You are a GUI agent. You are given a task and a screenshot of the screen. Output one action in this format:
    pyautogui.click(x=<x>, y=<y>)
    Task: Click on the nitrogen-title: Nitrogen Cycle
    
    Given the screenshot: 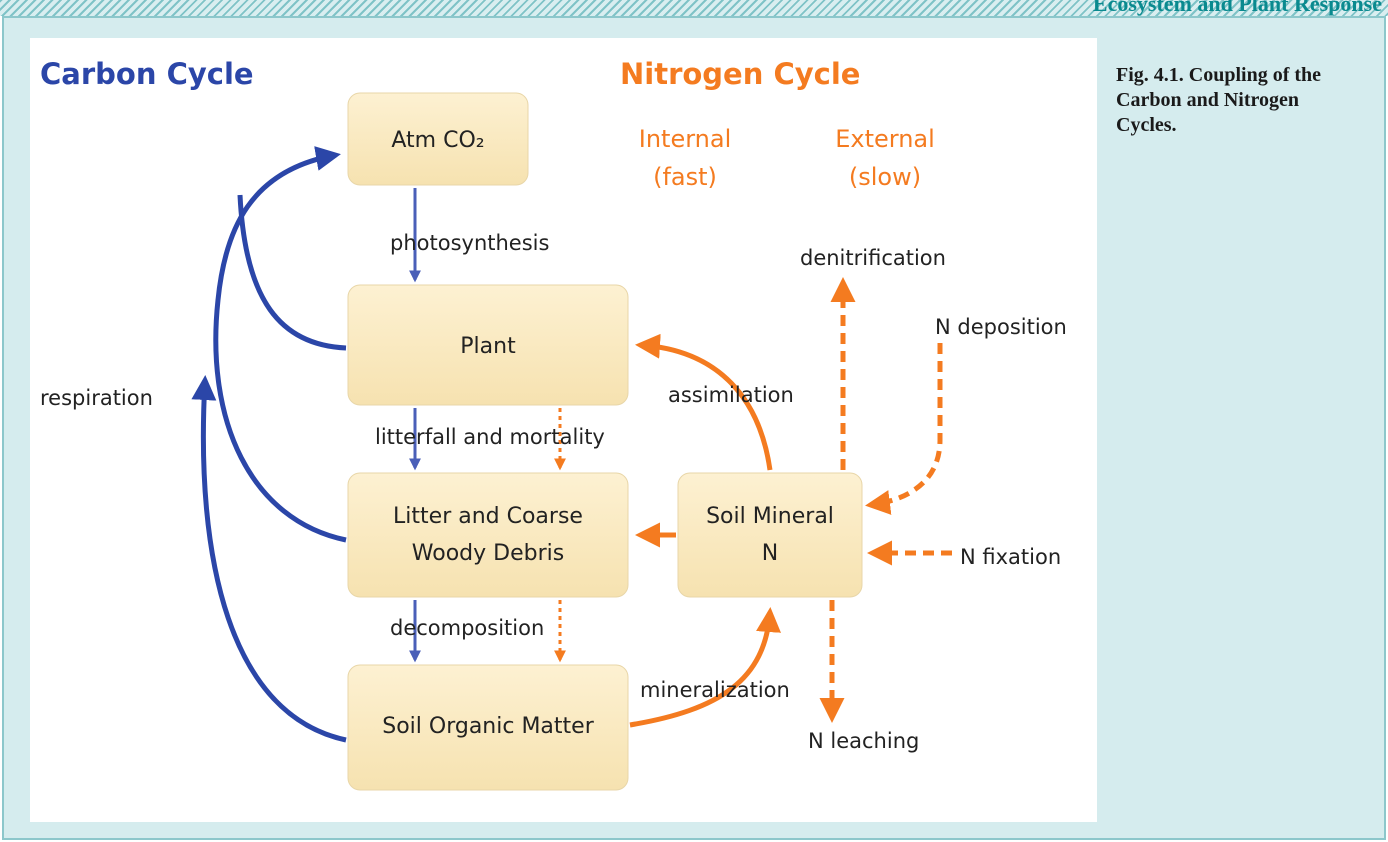 What is the action you would take?
    pyautogui.click(x=740, y=74)
    